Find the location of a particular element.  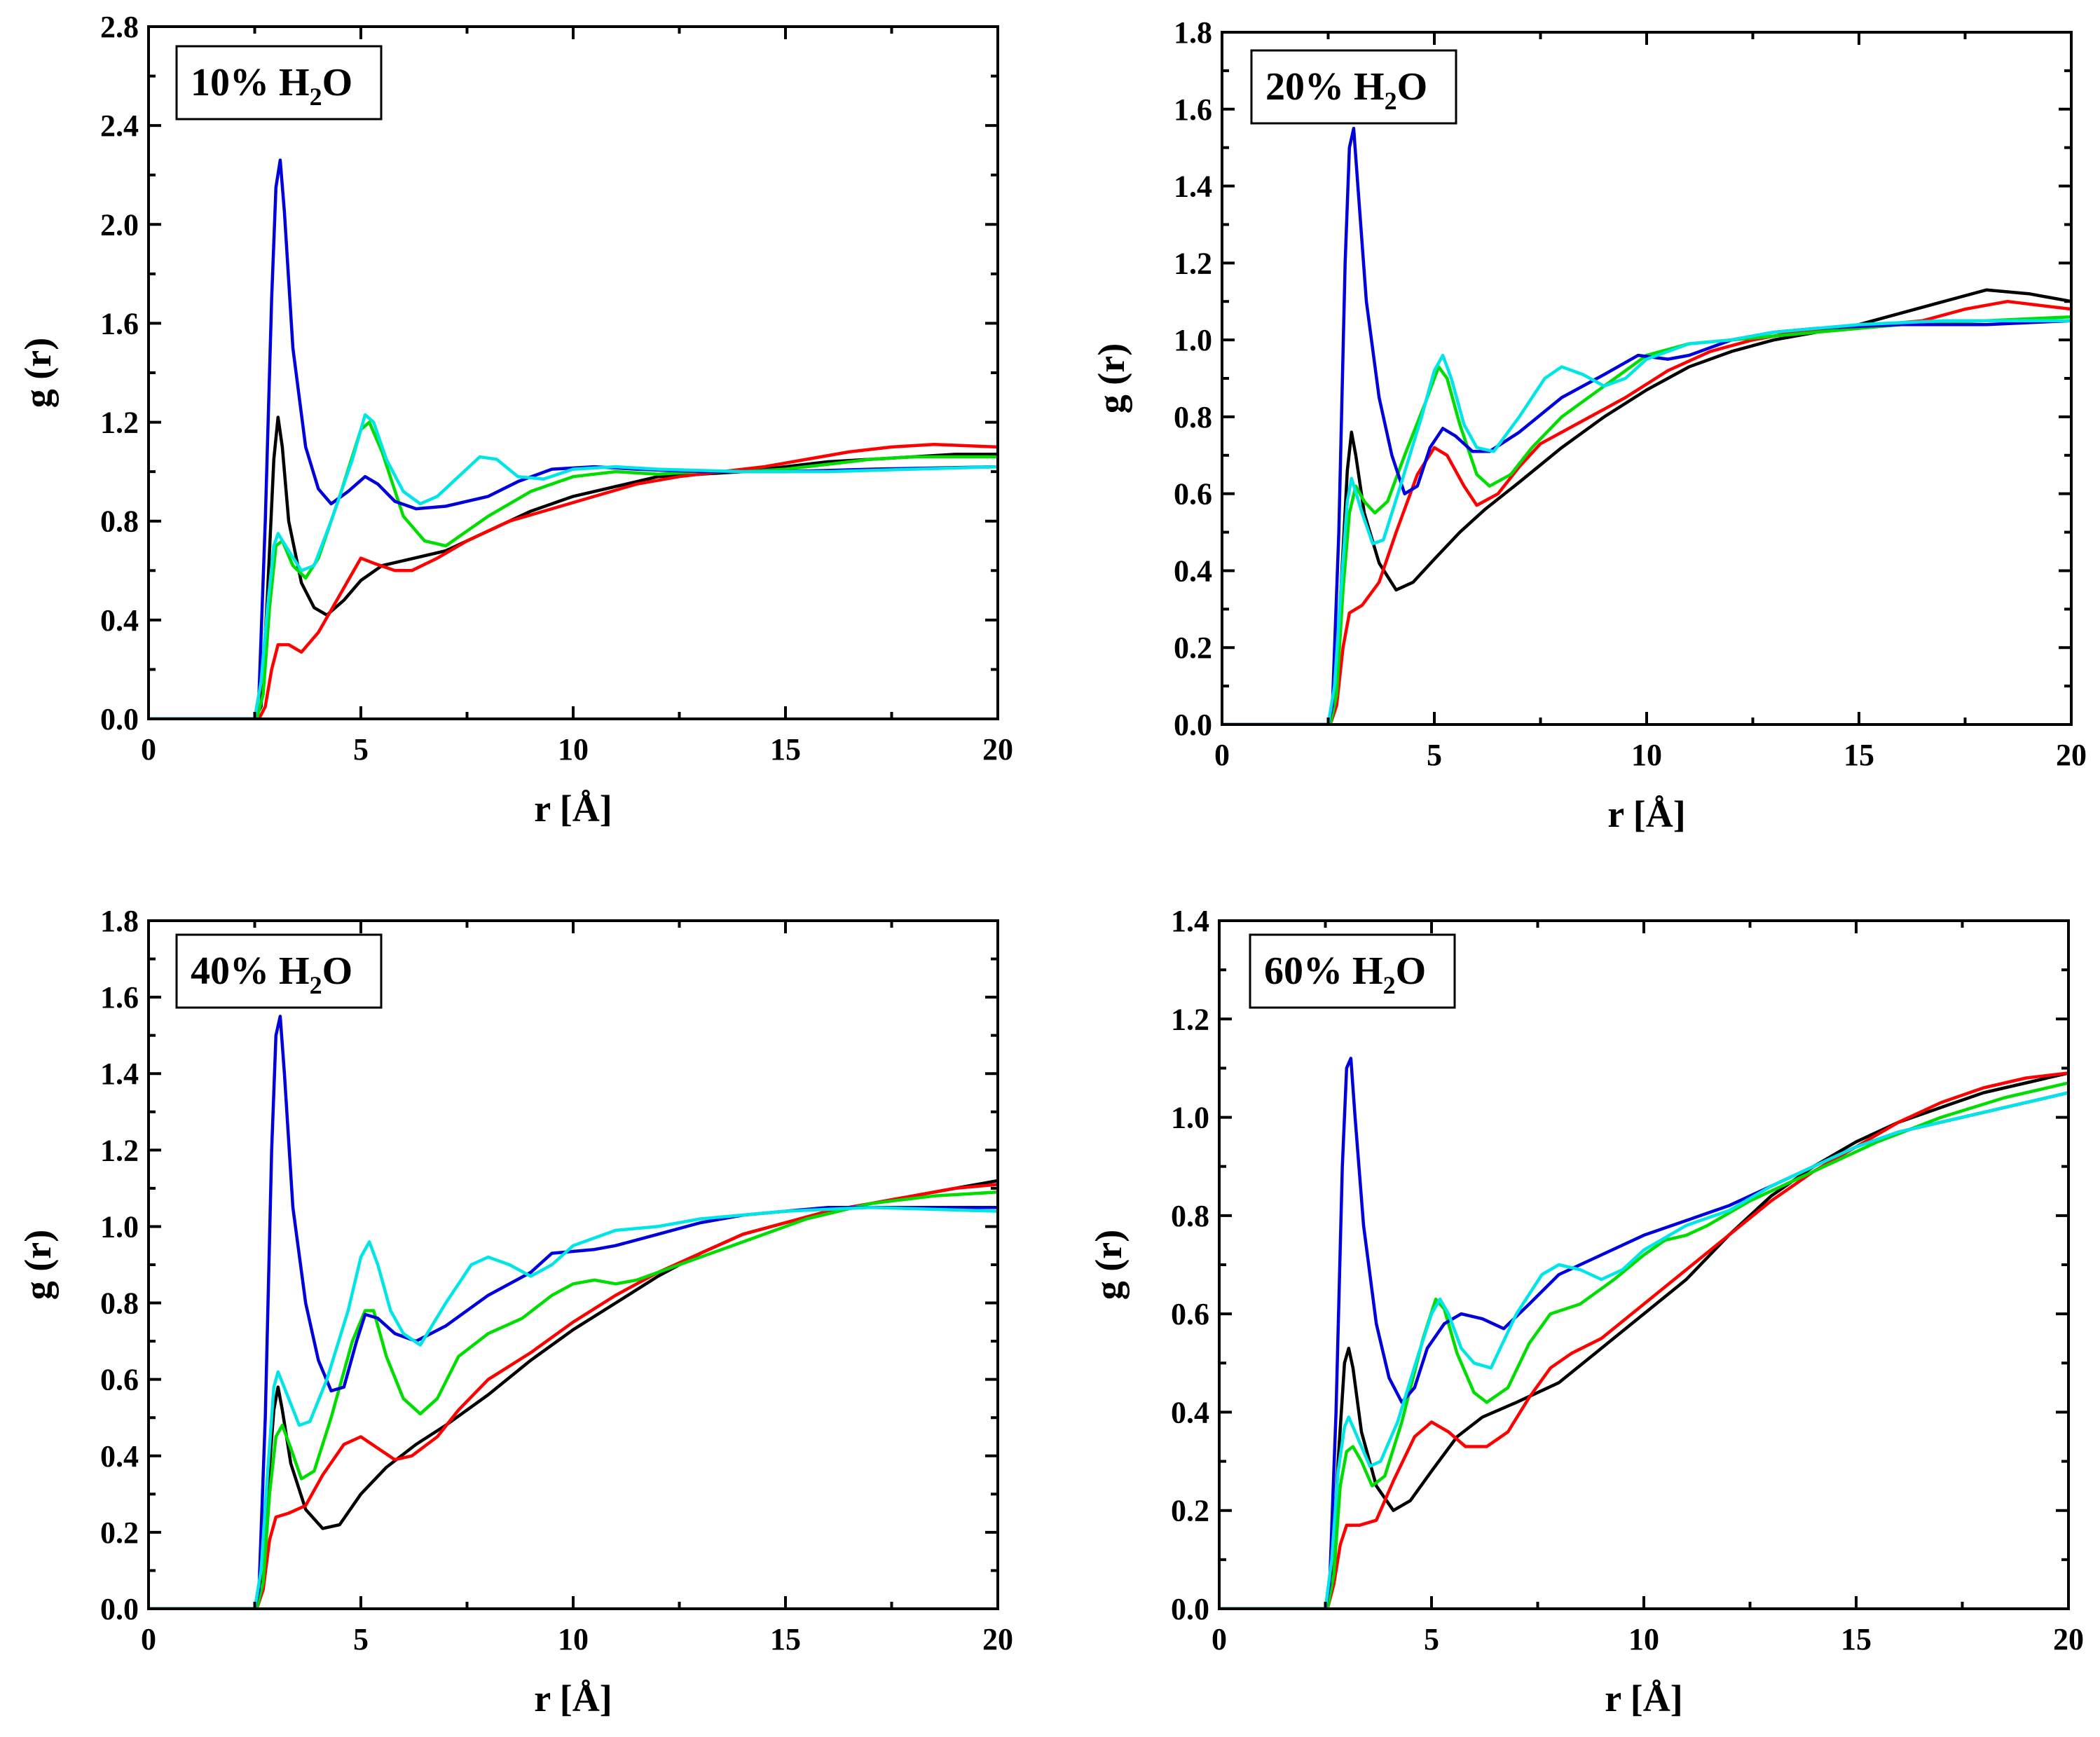

y-tick-label: 2.8 is located at coordinates (119, 27).